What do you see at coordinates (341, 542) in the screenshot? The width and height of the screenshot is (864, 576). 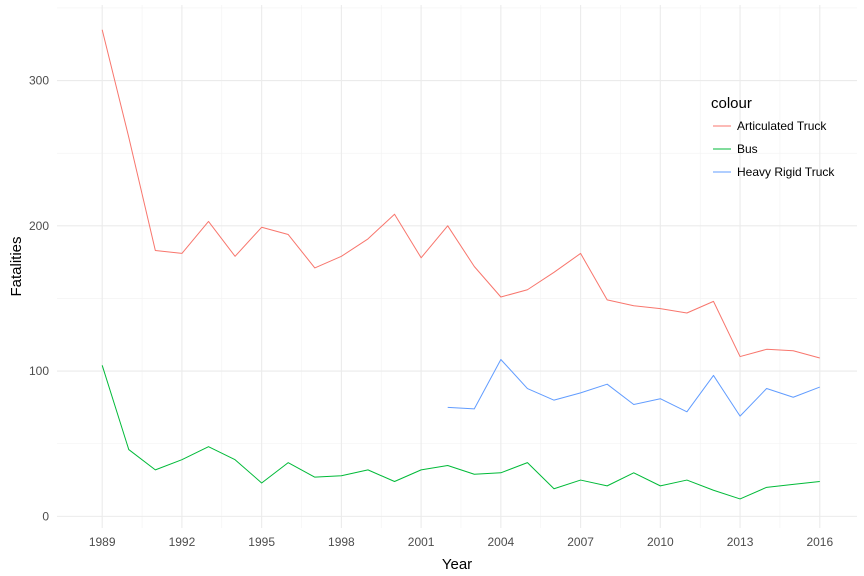 I see `x-tick-label: 1998` at bounding box center [341, 542].